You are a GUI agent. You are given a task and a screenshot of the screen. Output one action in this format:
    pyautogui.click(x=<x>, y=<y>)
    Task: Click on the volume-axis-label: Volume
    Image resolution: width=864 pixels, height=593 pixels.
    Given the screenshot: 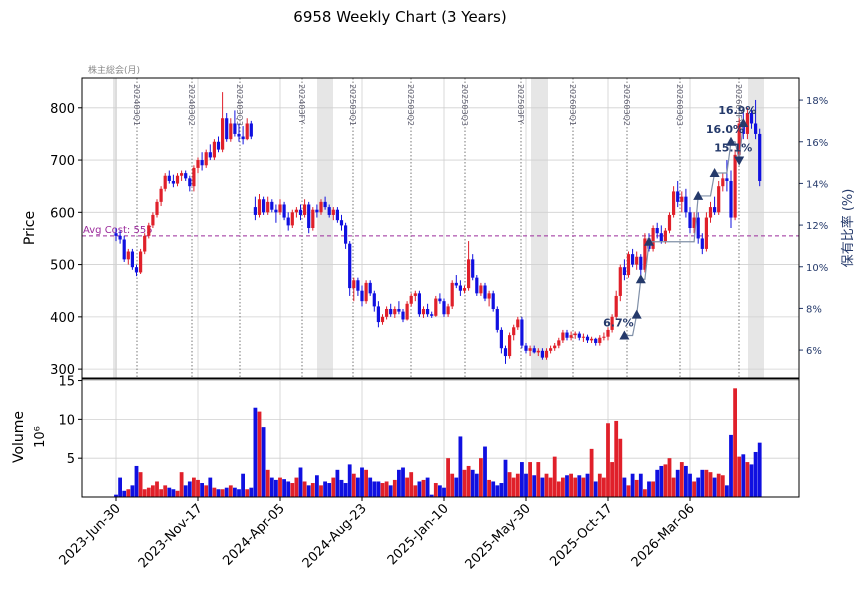 What is the action you would take?
    pyautogui.click(x=19, y=437)
    